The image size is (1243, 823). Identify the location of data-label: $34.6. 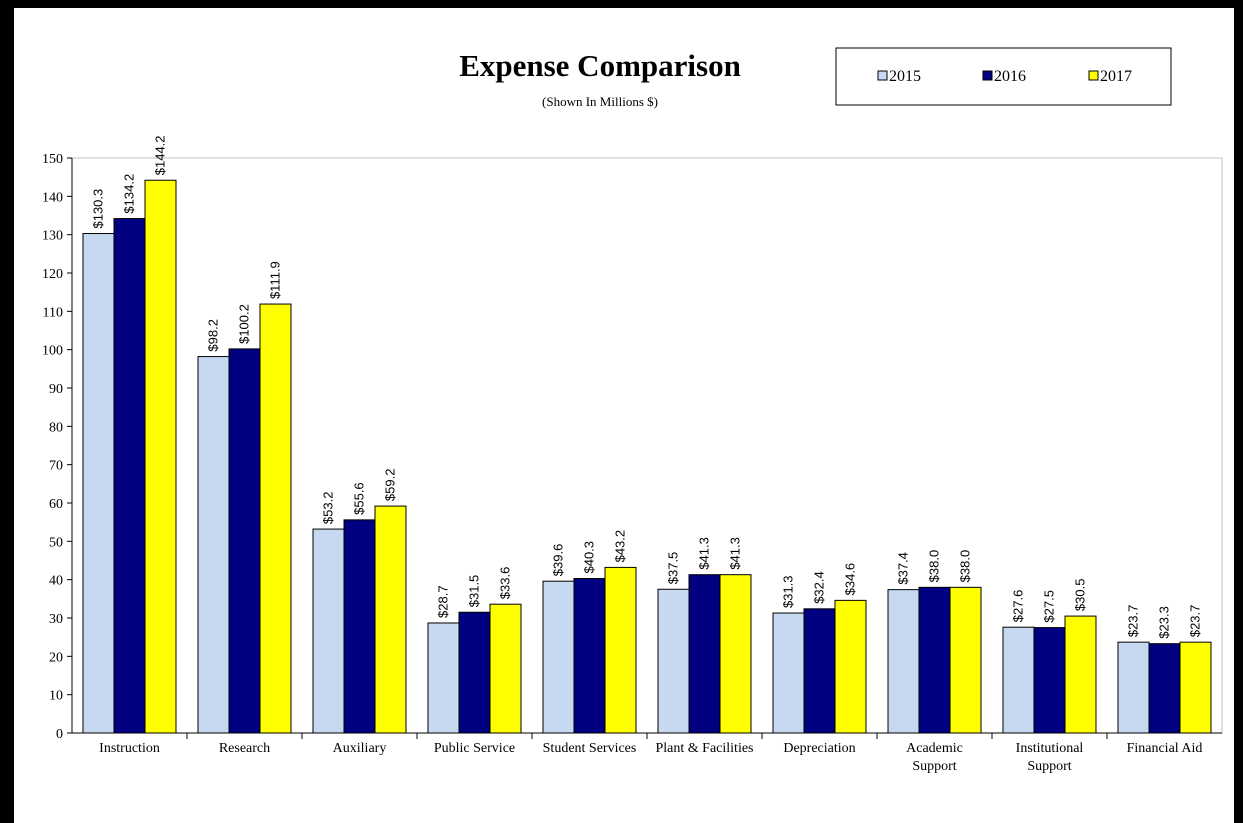
(850, 579).